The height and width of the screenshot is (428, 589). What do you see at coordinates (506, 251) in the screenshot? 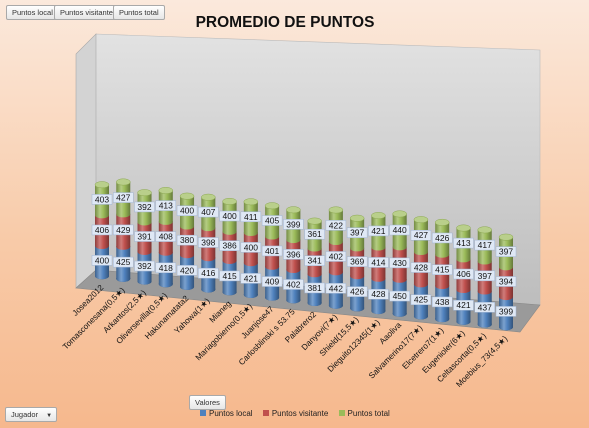
I see `data-label: 397` at bounding box center [506, 251].